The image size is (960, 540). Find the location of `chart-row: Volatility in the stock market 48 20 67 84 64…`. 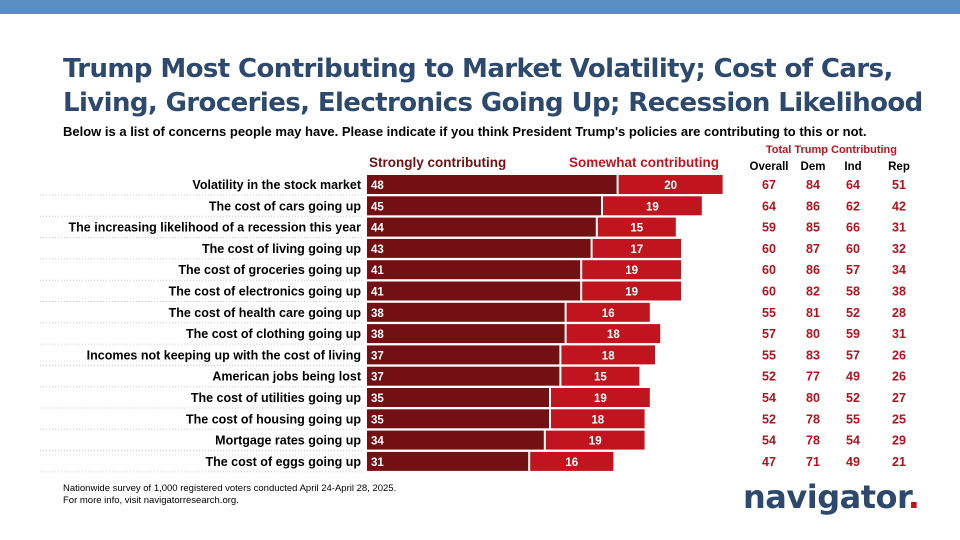

chart-row: Volatility in the stock market 48 20 67 84 64… is located at coordinates (473, 185).